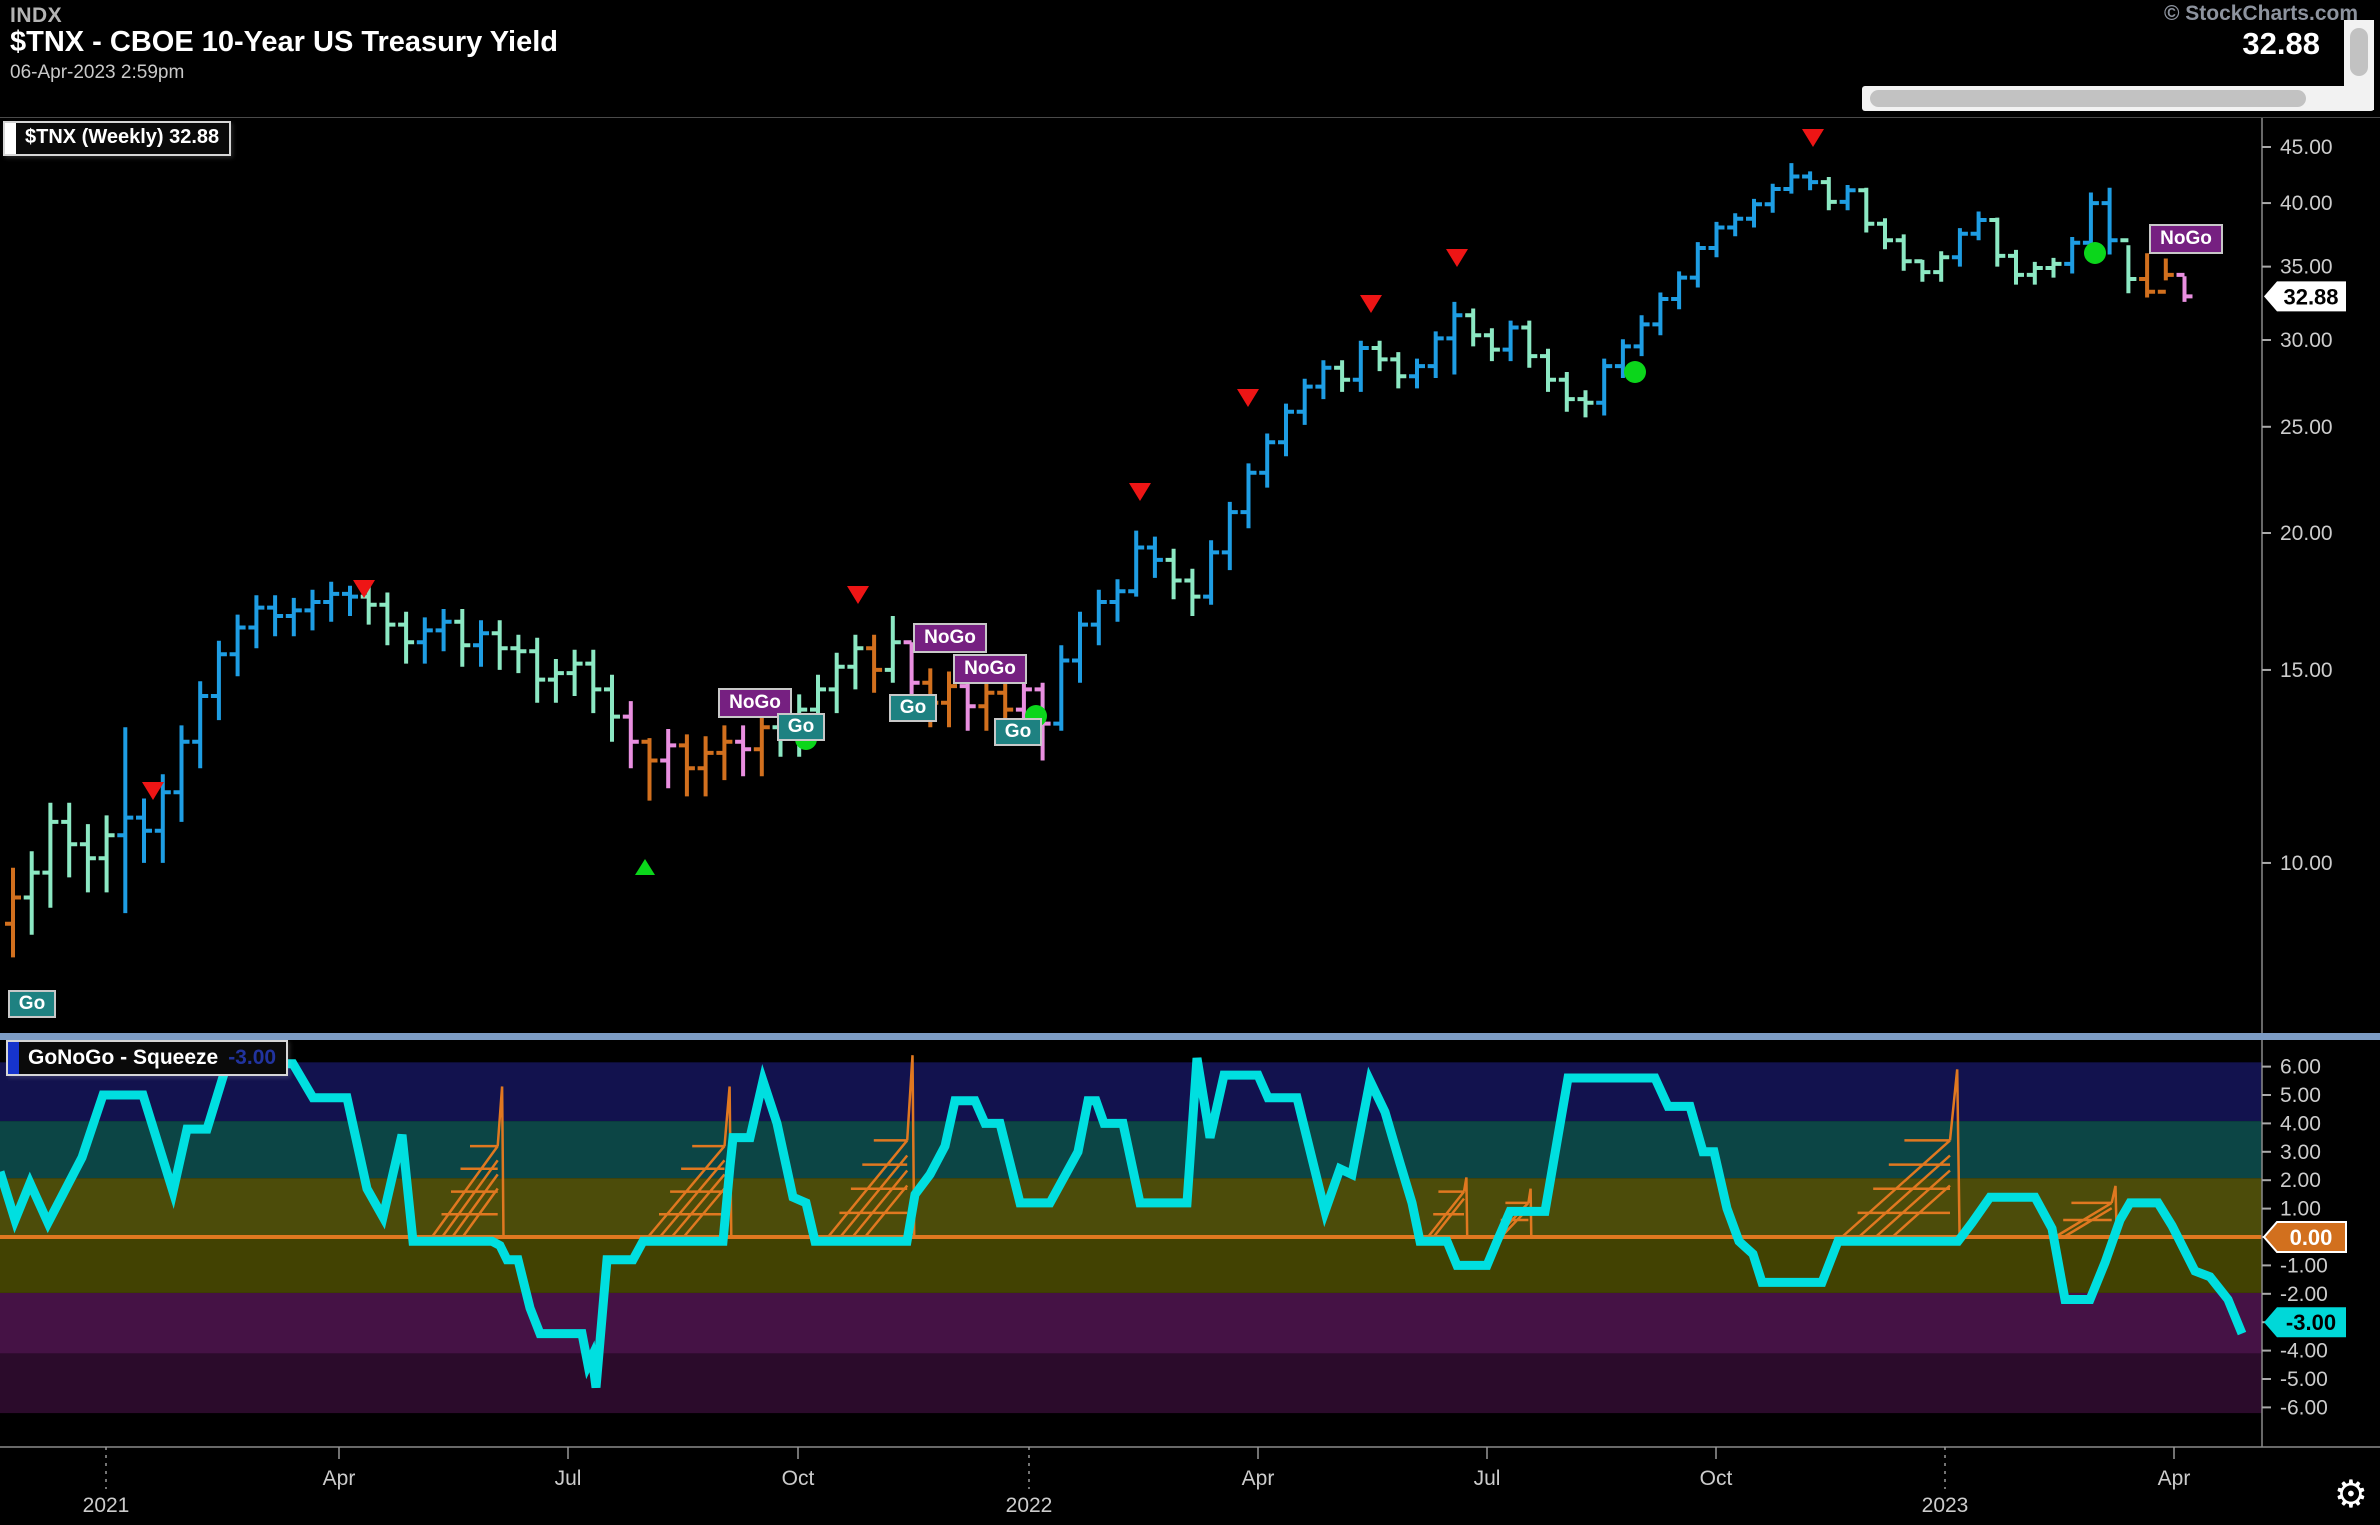 The image size is (2380, 1525). I want to click on squeeze-axis-label: 5.00, so click(2300, 1095).